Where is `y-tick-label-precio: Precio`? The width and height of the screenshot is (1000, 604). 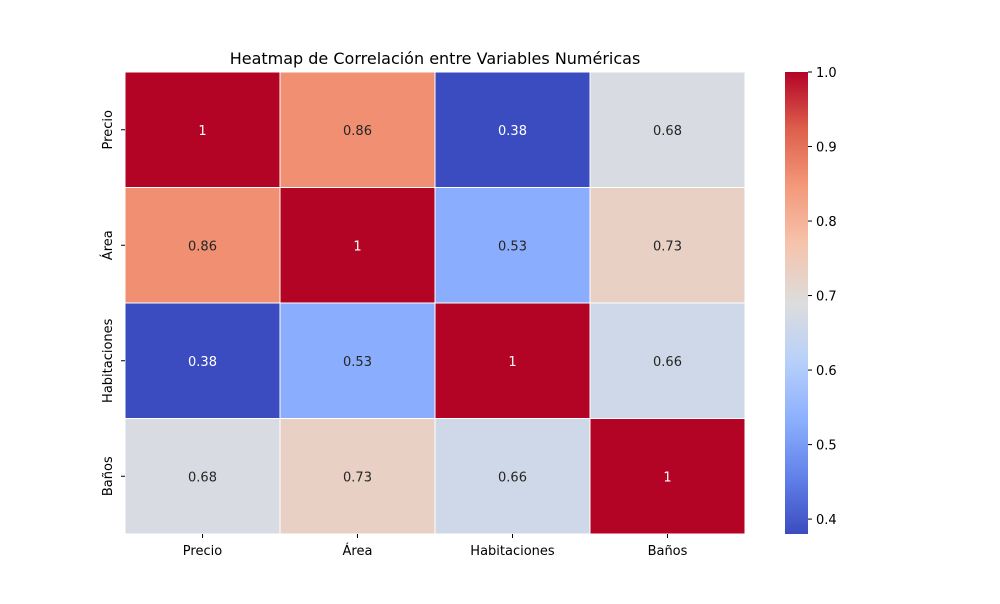
y-tick-label-precio: Precio is located at coordinates (108, 129).